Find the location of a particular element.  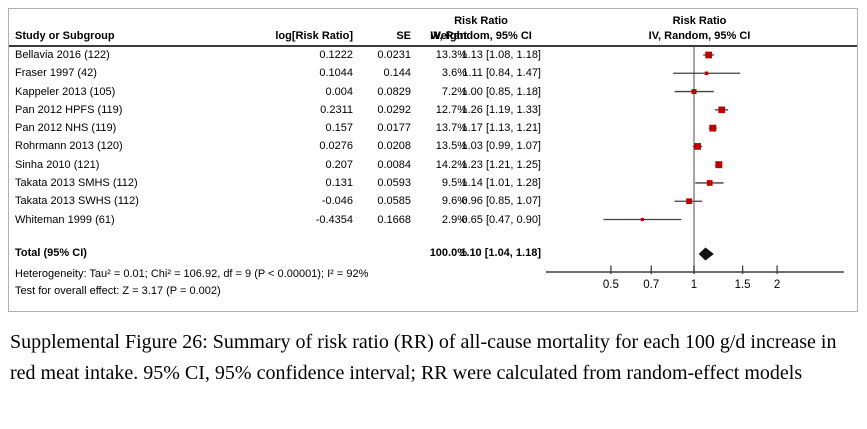

risk-ratio-ci-value: 1.03 [0.99, 1.07] is located at coordinates (501, 146).